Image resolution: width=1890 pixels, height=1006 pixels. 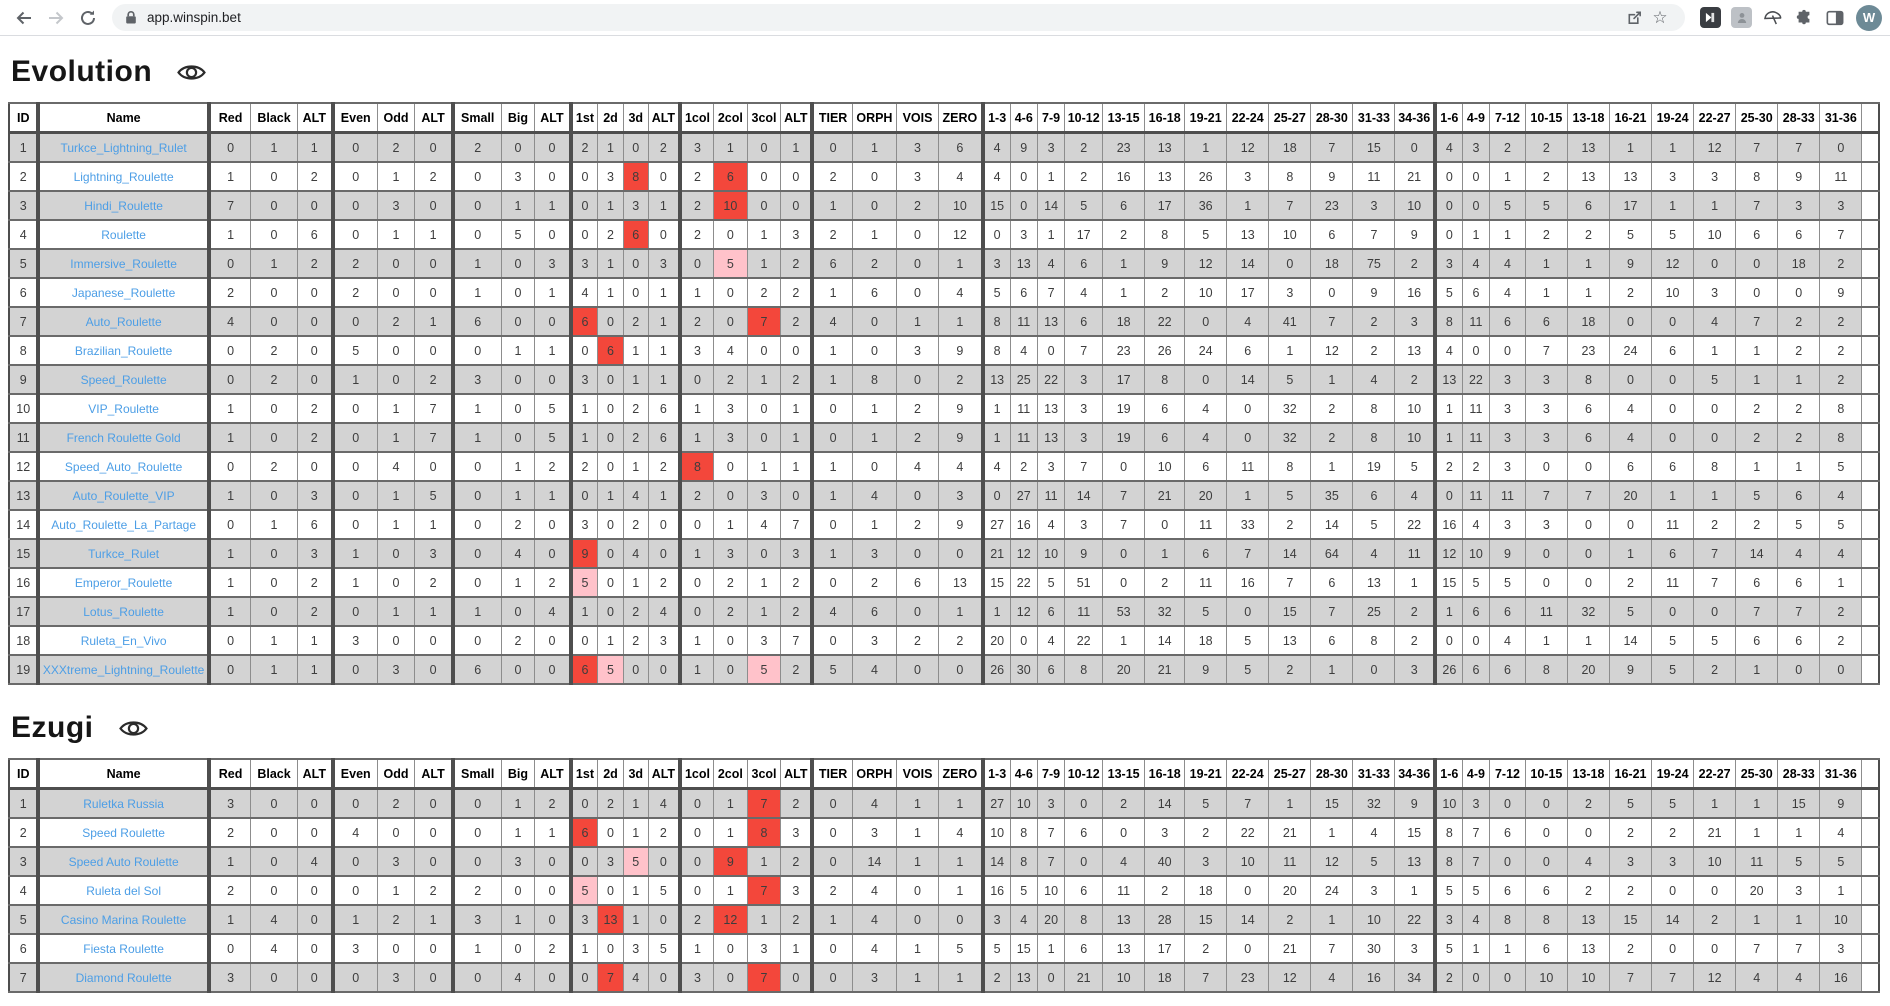 I want to click on game-name-link: Emperor_Roulette, so click(x=123, y=582).